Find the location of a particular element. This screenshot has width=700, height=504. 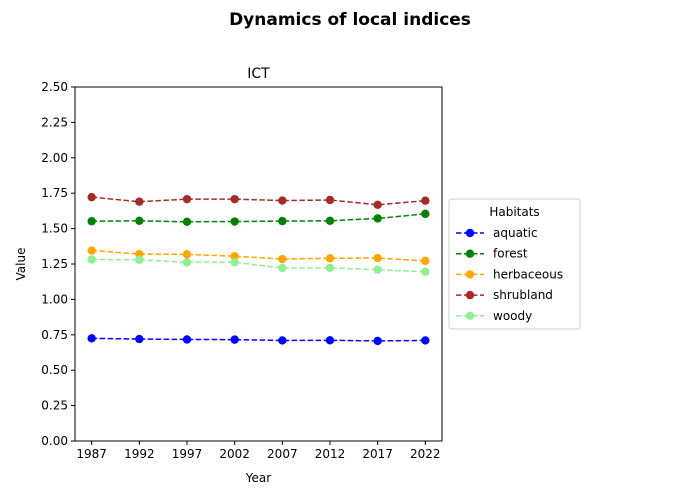

y-tick-label: 1.75 is located at coordinates (54, 193).